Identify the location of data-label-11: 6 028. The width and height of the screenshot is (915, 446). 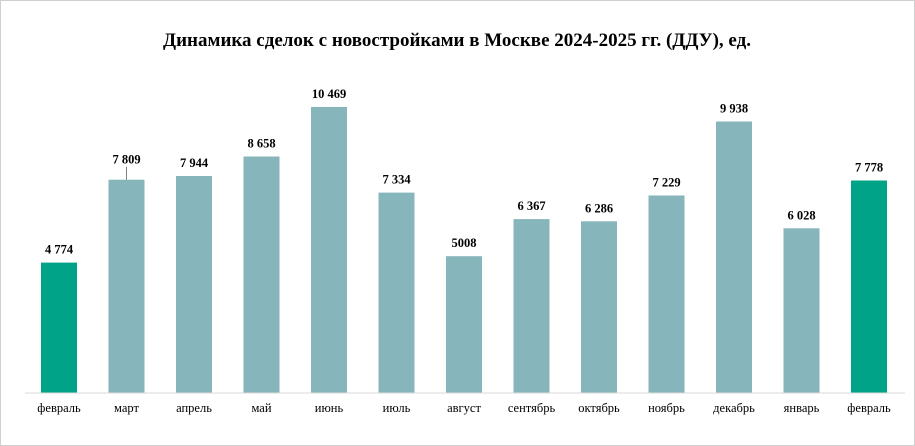
(801, 215).